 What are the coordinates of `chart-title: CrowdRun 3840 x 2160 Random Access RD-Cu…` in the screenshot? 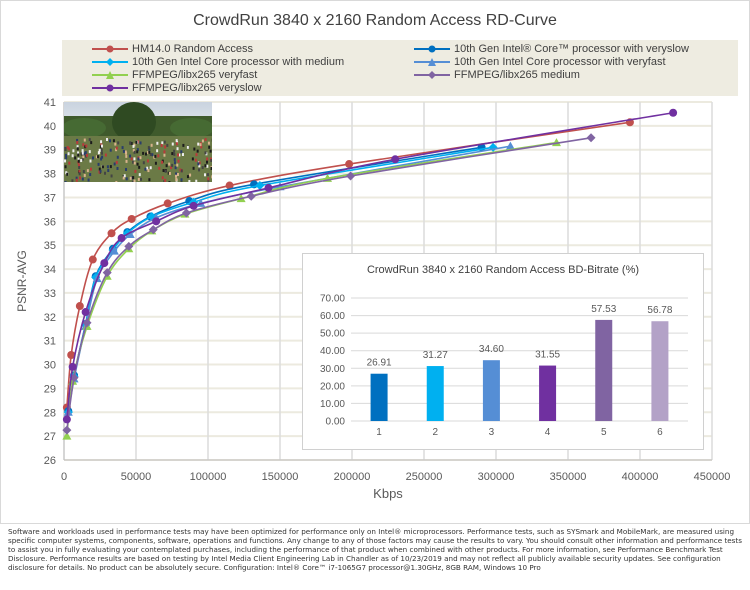 It's located at (375, 20).